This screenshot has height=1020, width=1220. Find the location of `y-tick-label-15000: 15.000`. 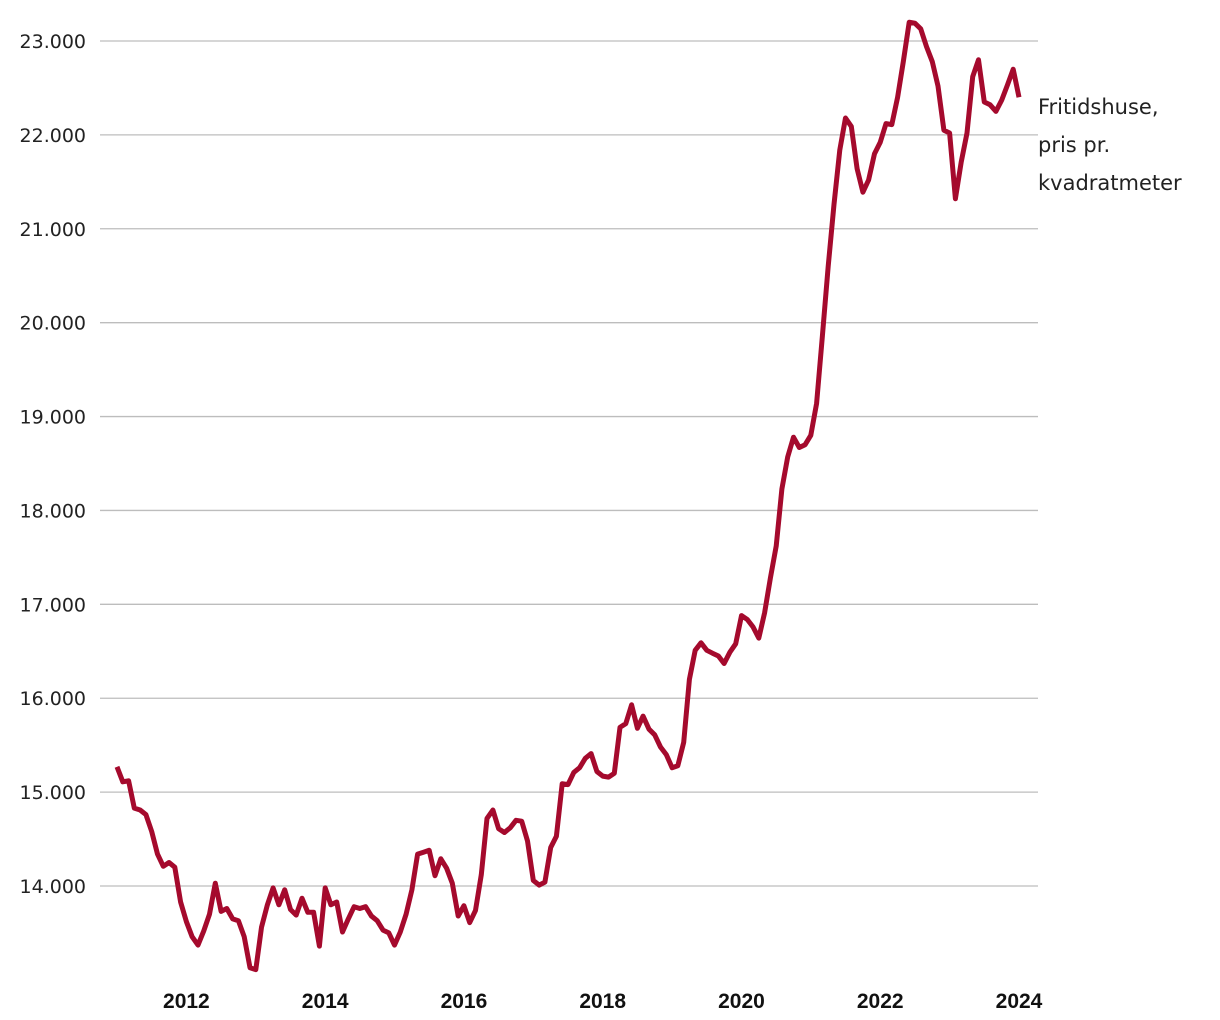

y-tick-label-15000: 15.000 is located at coordinates (53, 793).